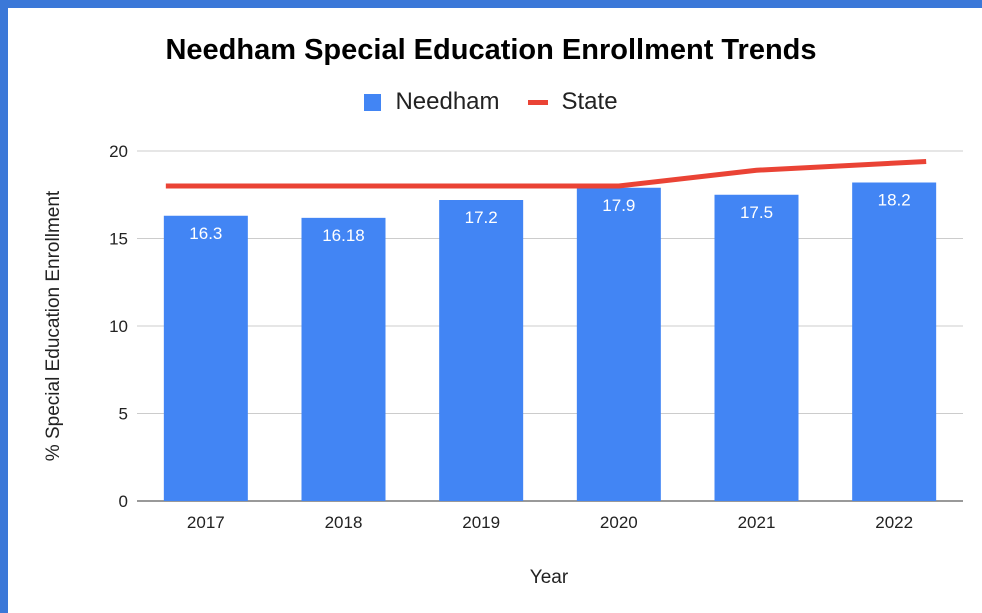  What do you see at coordinates (123, 414) in the screenshot?
I see `y-tick-label: 5` at bounding box center [123, 414].